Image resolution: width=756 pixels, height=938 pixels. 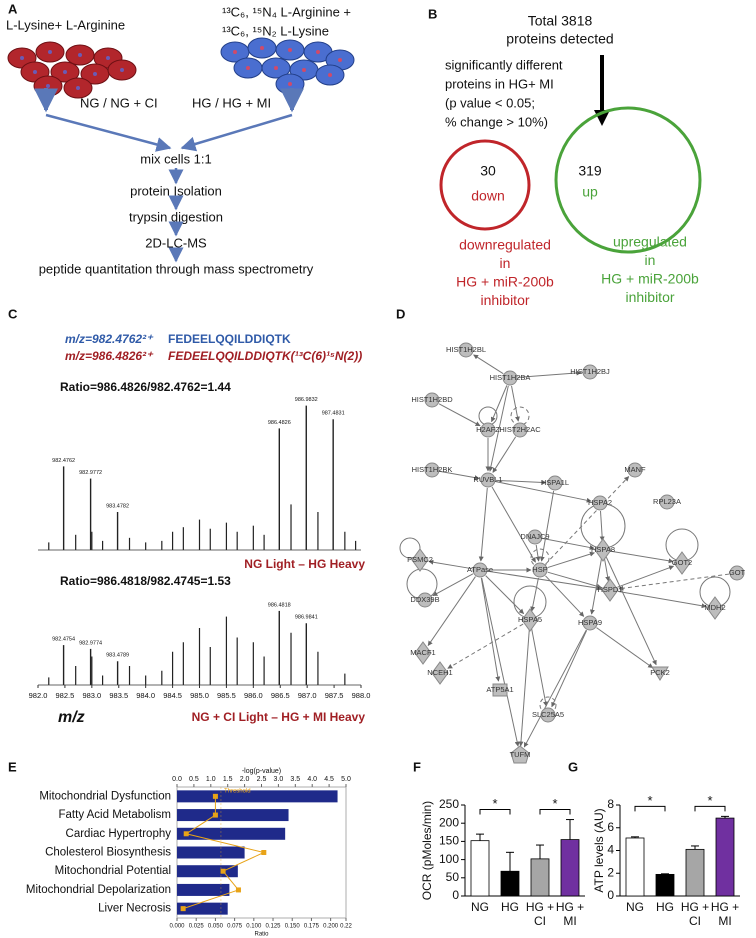 What do you see at coordinates (610, 827) in the screenshot?
I see `y-tick-label: 6` at bounding box center [610, 827].